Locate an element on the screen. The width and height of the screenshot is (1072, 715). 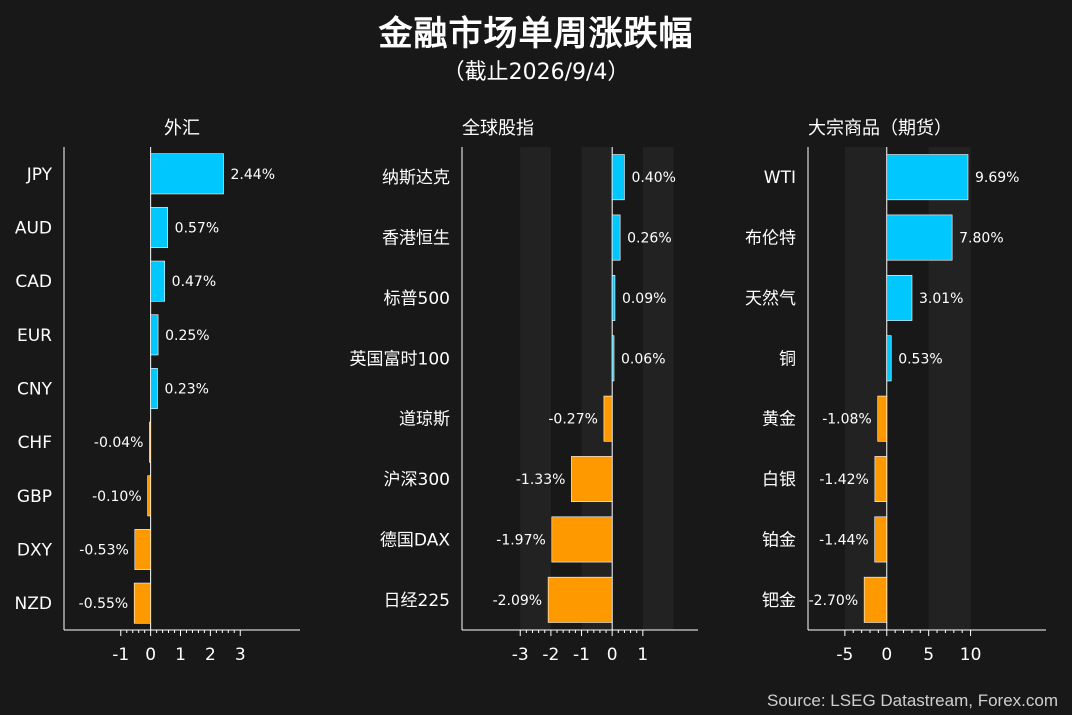
panel-1-category-label: DXY is located at coordinates (35, 551).